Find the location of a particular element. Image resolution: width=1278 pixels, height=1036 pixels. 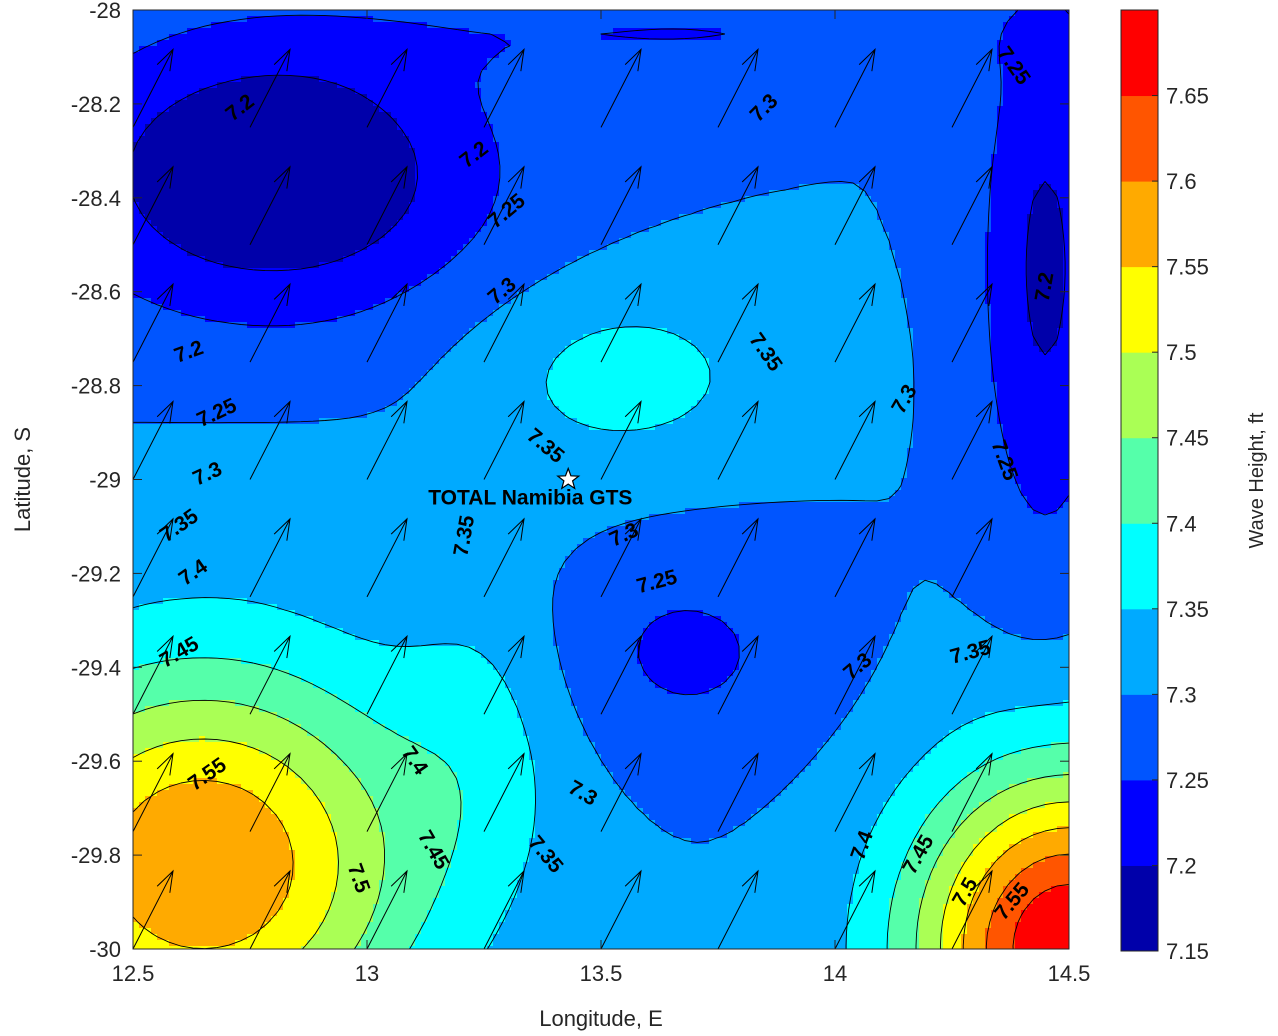

colorbar-tick-label: 7.25 is located at coordinates (1187, 780).